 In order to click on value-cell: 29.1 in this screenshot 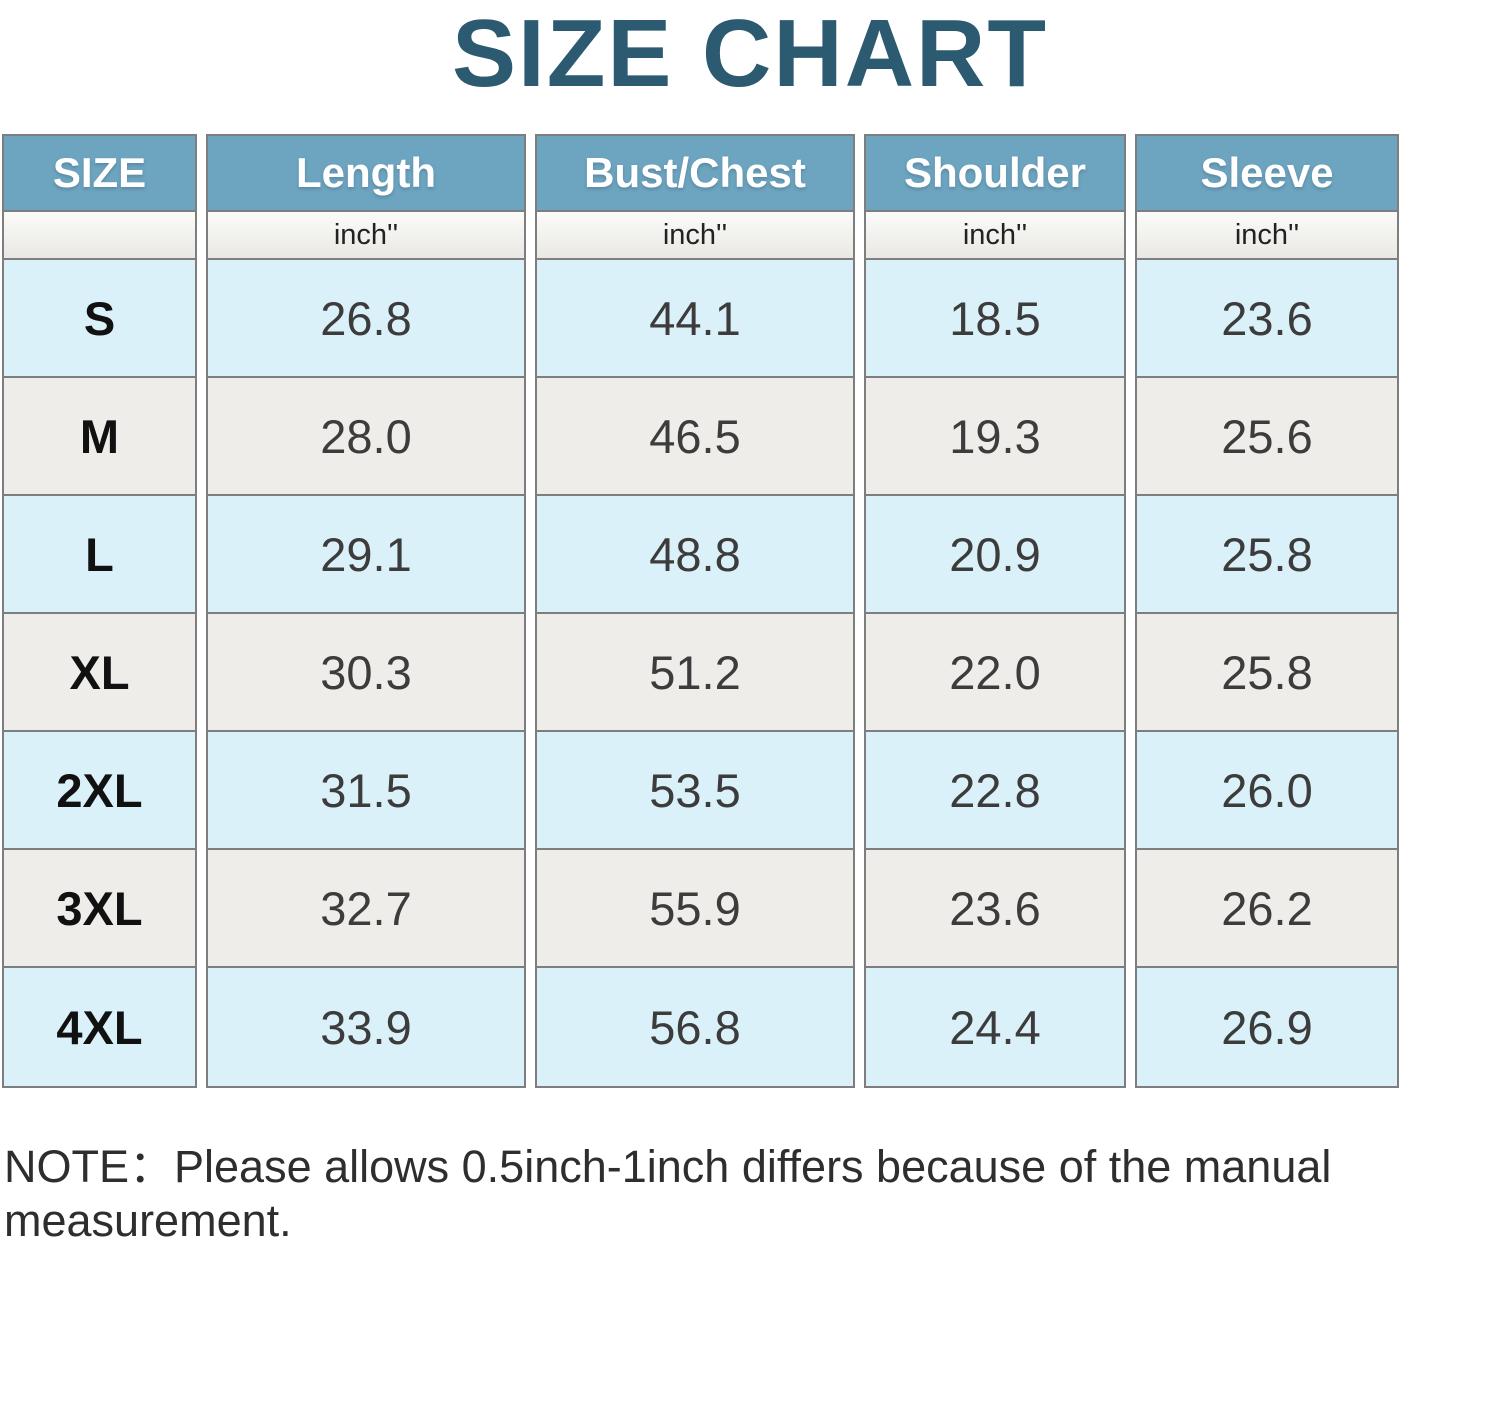, I will do `click(366, 555)`.